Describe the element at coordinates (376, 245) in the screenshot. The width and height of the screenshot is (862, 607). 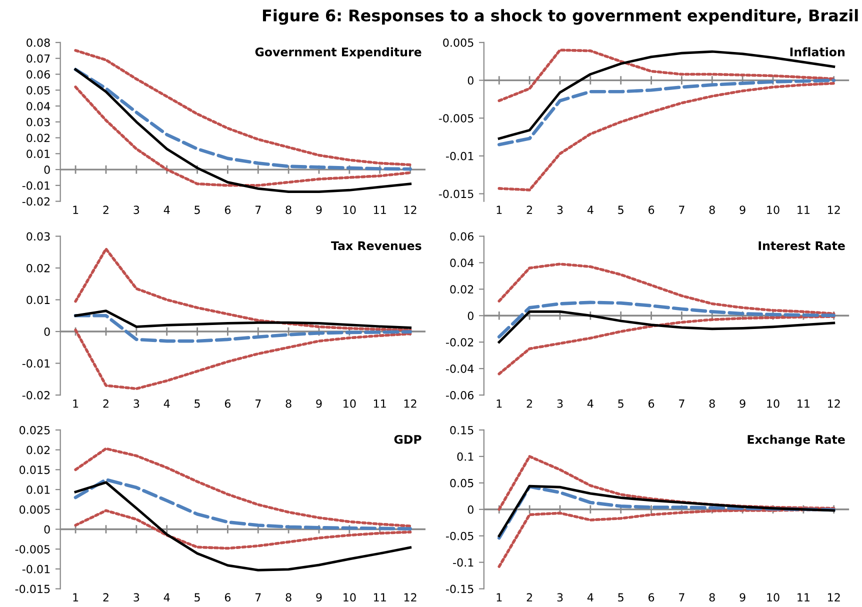
I see `chart-title: Tax Revenues` at that location.